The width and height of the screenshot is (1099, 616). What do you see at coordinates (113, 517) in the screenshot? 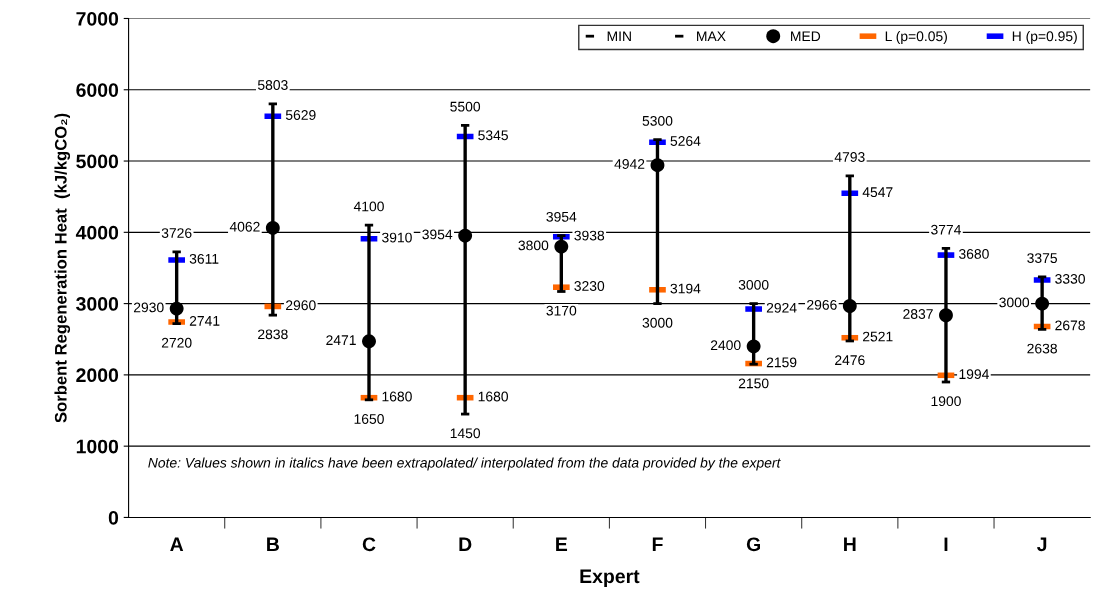
I see `y-tick-label: 0` at bounding box center [113, 517].